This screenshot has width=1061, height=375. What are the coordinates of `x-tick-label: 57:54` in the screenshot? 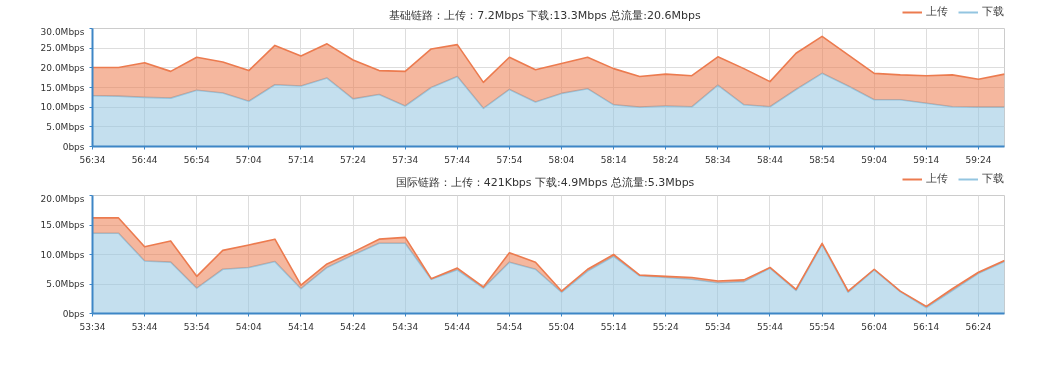 It's located at (509, 159).